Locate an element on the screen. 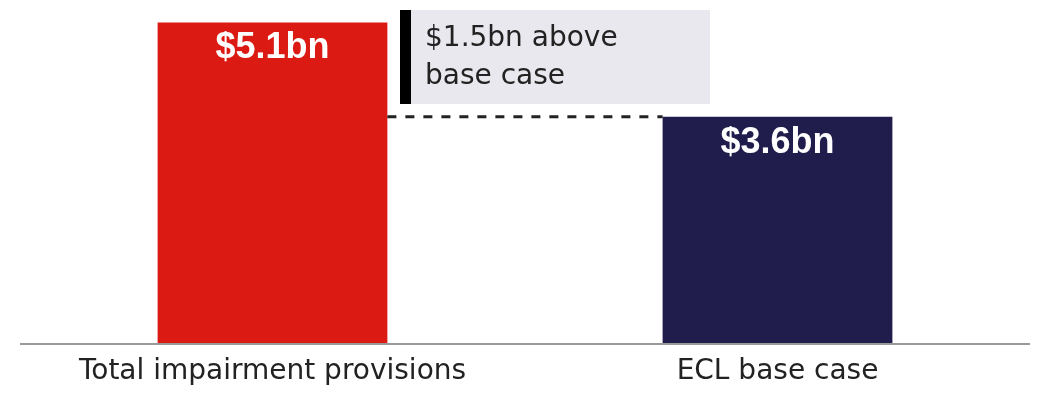 The width and height of the screenshot is (1042, 405). x-tick-label: ECL base case is located at coordinates (777, 369).